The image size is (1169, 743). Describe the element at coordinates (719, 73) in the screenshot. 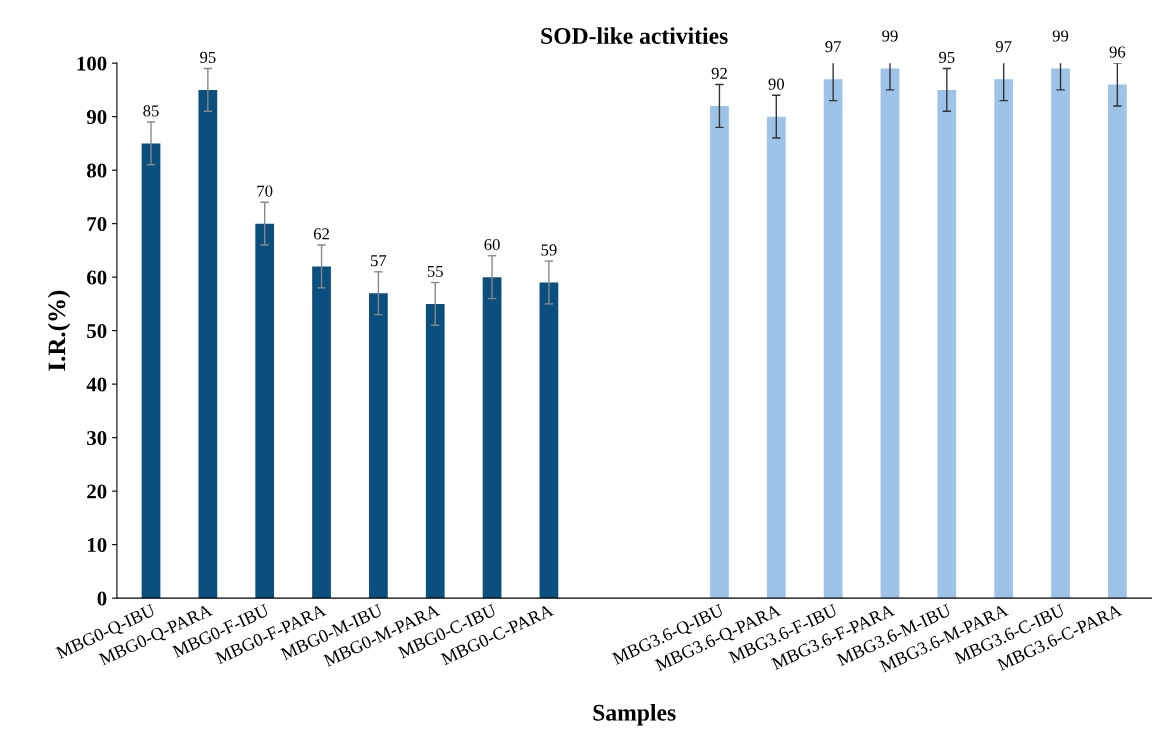

I see `data-label: 92` at that location.